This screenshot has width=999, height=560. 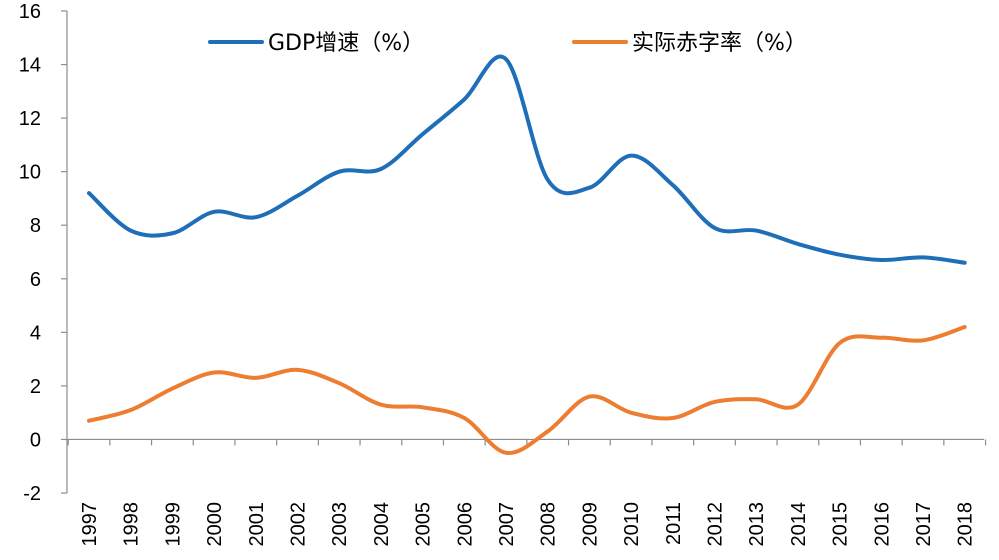 I want to click on y-tick-label: 4, so click(x=35, y=333).